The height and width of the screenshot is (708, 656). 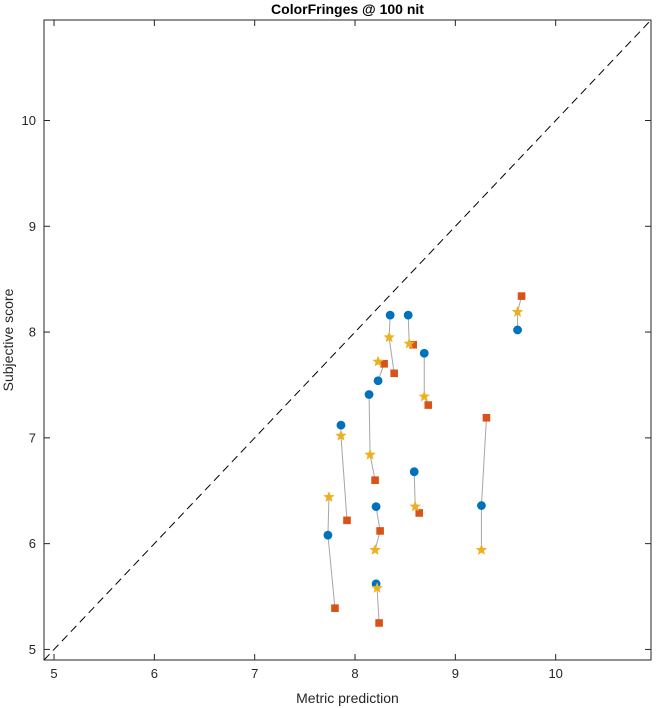 I want to click on x-tick-label: 8, so click(x=354, y=673).